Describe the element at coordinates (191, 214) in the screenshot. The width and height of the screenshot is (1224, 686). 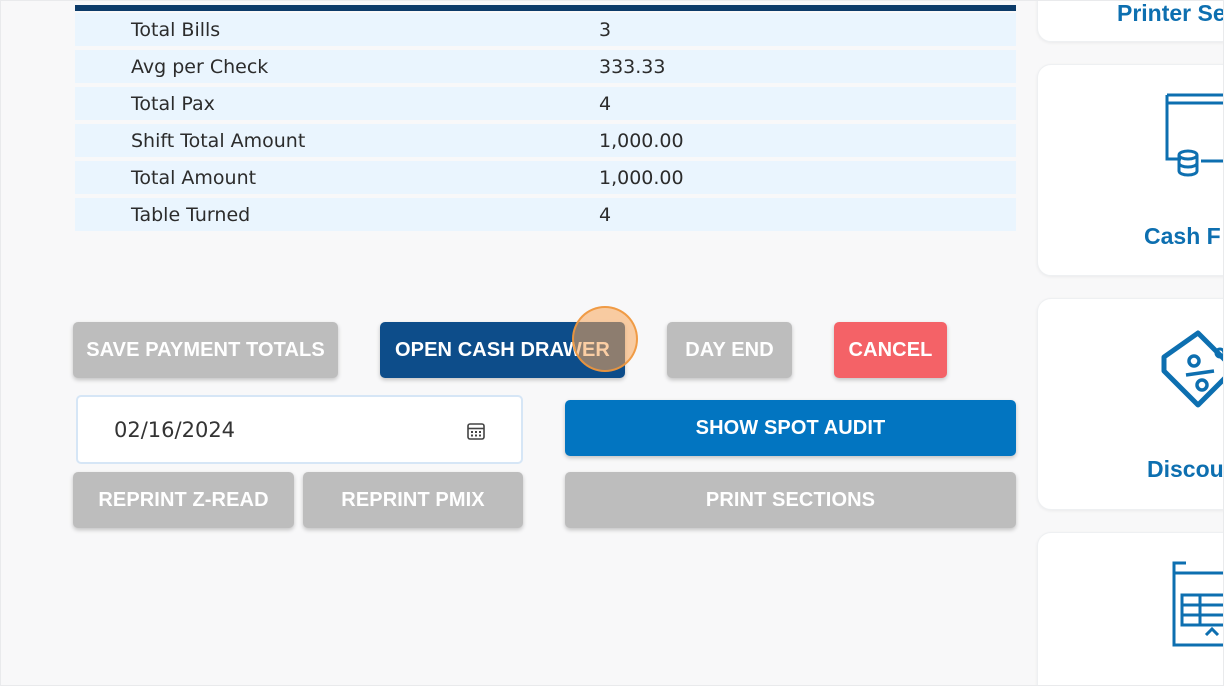
I see `row-label: Table Turned` at that location.